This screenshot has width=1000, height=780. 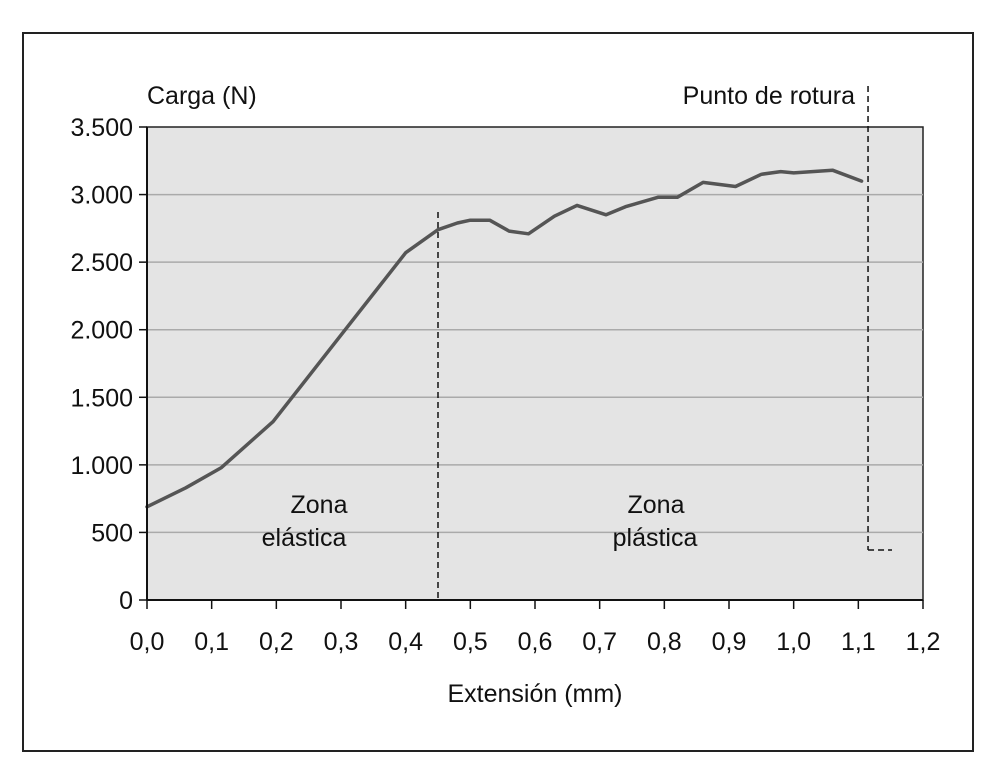 What do you see at coordinates (535, 642) in the screenshot?
I see `x-tick-label: 0,6` at bounding box center [535, 642].